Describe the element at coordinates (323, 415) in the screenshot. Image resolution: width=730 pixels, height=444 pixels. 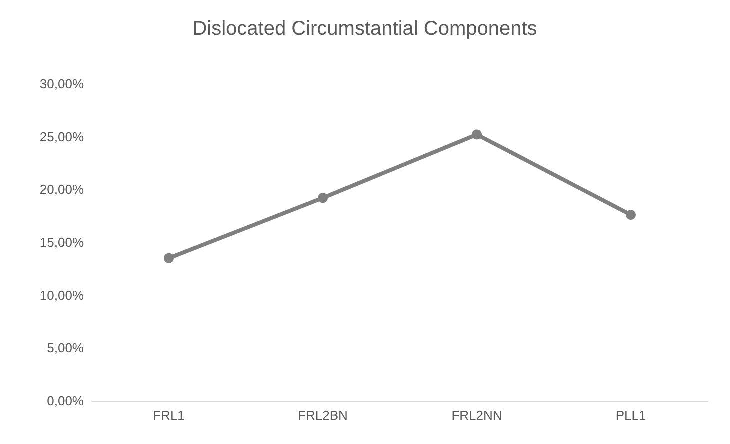
I see `x-tick-label: FRL2BN` at that location.